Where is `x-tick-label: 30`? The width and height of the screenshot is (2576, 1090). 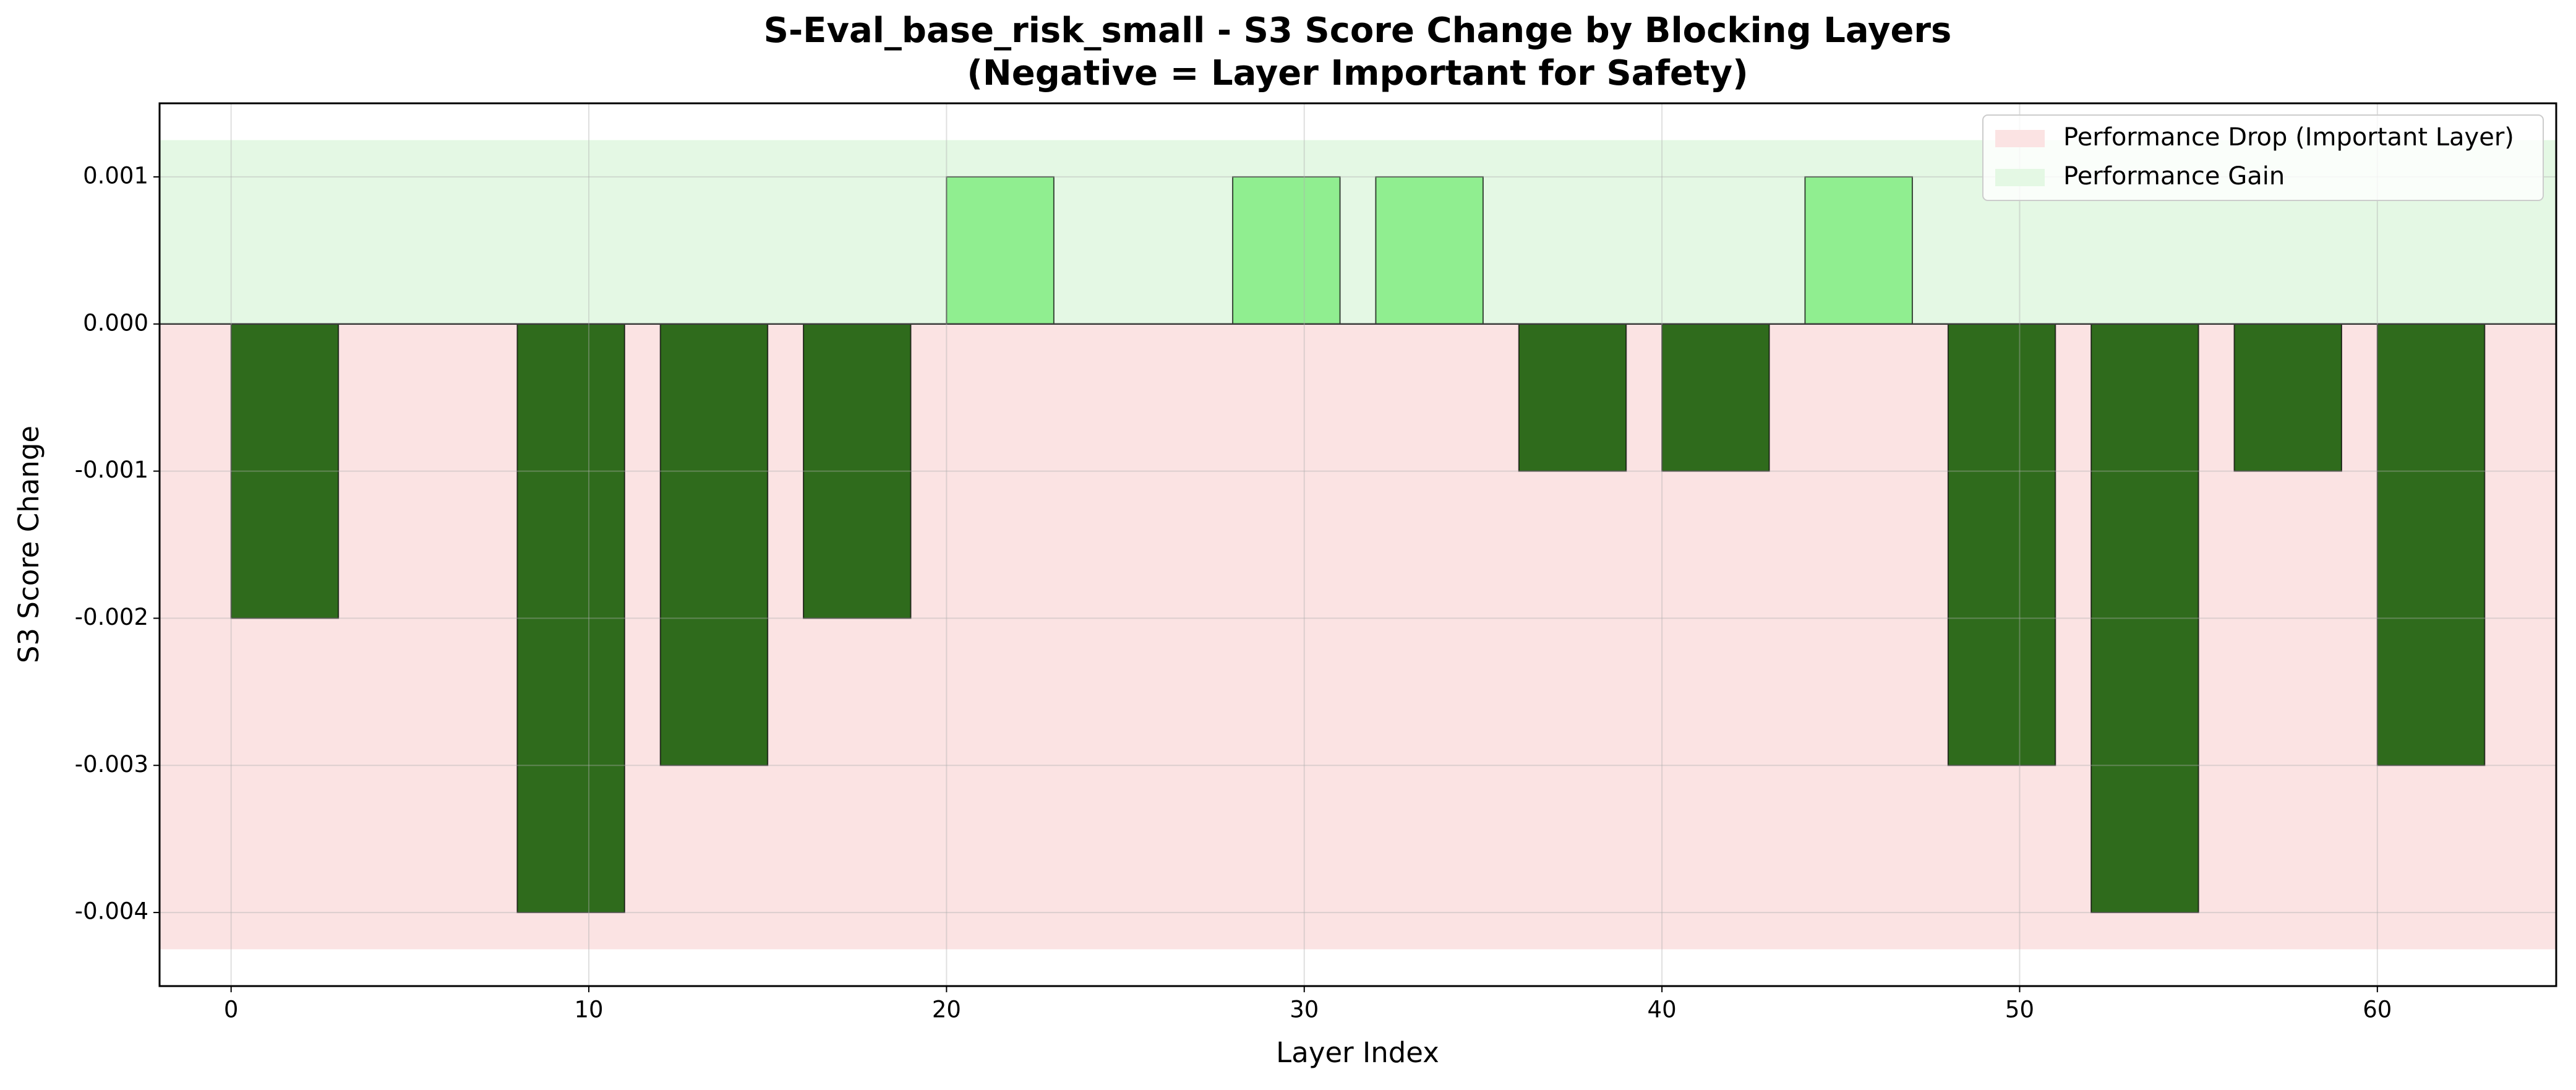 x-tick-label: 30 is located at coordinates (1305, 1010).